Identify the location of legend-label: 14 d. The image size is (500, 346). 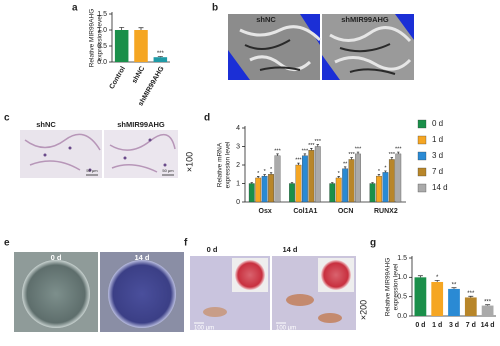
(440, 187).